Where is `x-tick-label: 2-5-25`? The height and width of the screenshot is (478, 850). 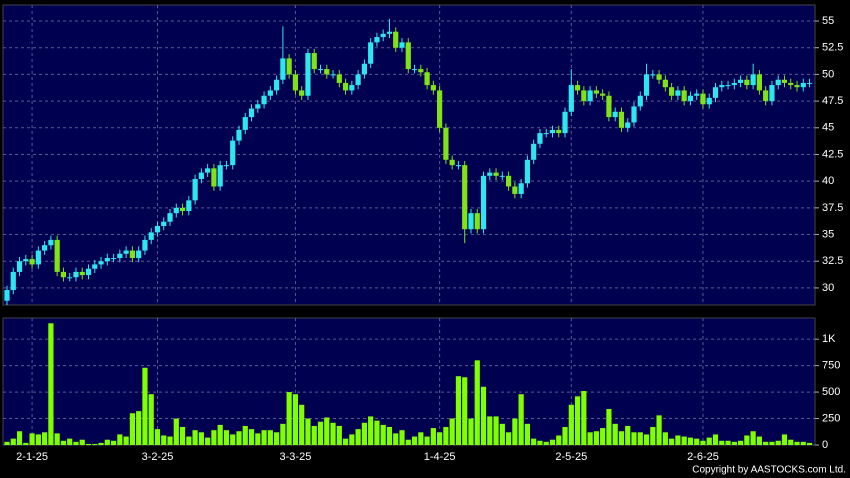
x-tick-label: 2-5-25 is located at coordinates (571, 457).